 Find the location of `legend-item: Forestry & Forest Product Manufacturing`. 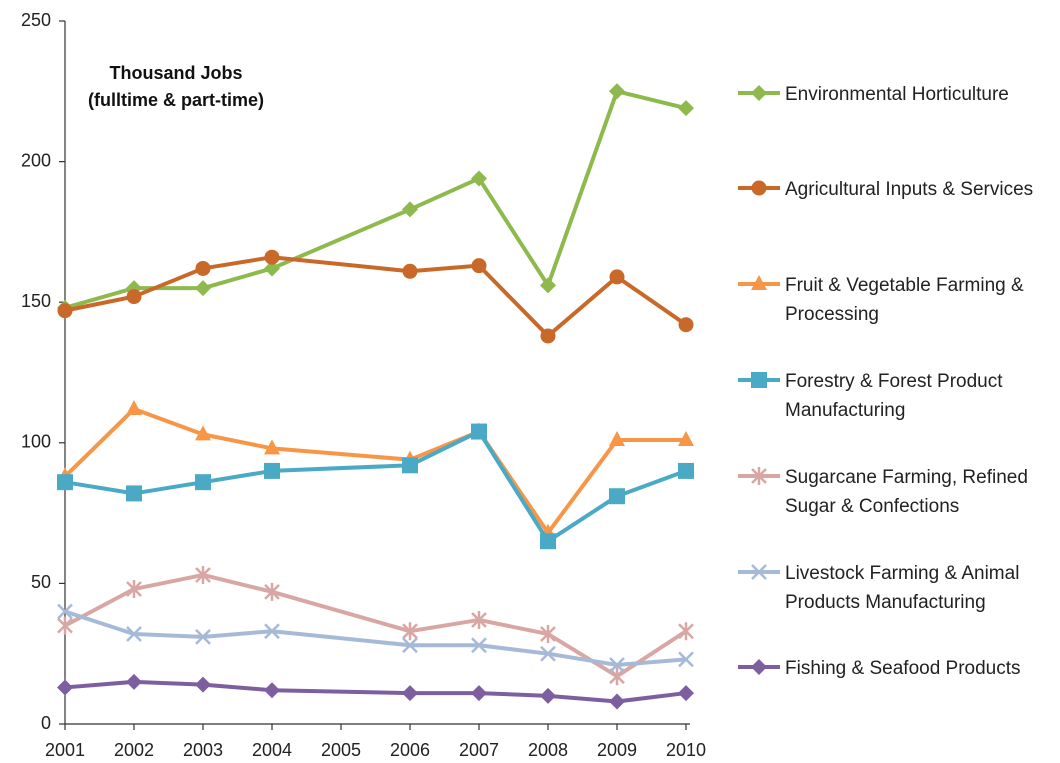

legend-item: Forestry & Forest Product Manufacturing is located at coordinates (870, 396).